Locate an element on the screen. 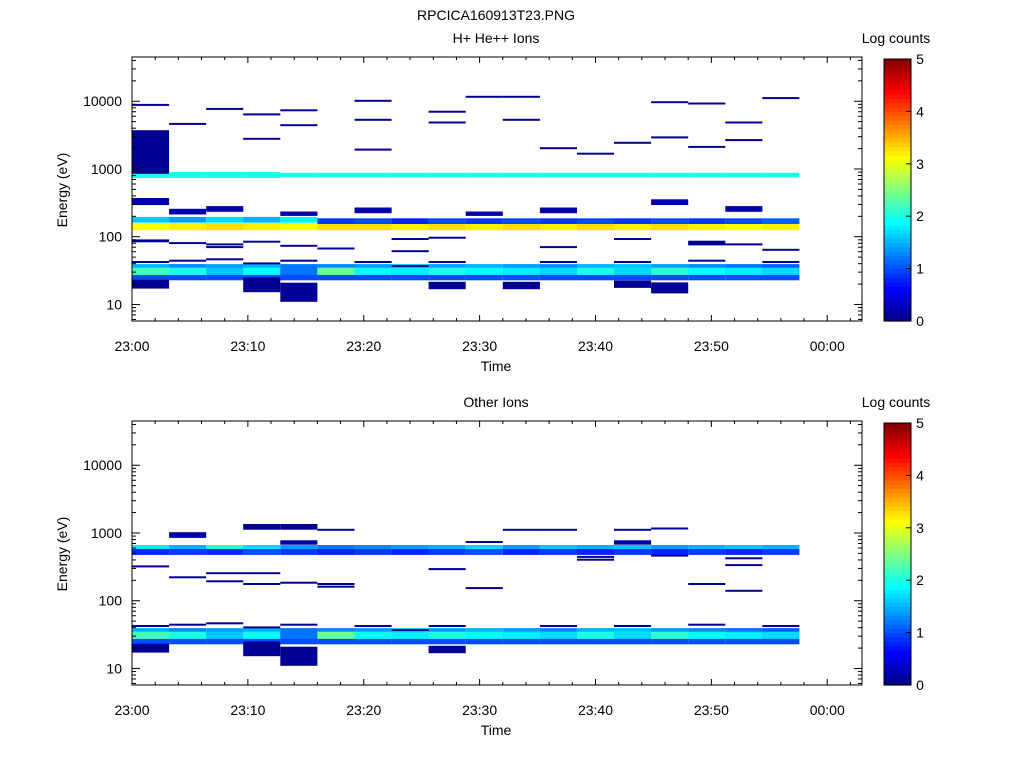 This screenshot has height=768, width=1024. x-tick-label: 23:30 is located at coordinates (479, 710).